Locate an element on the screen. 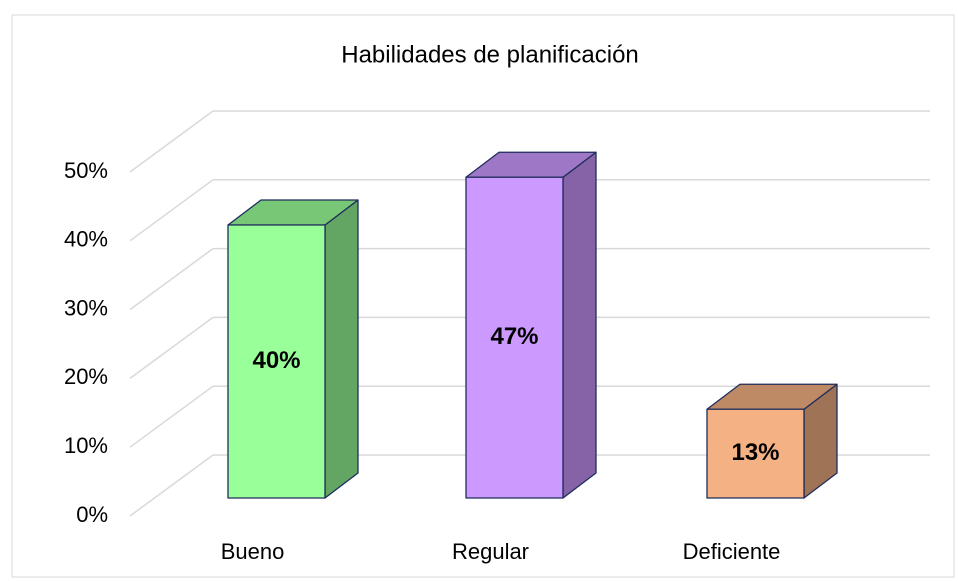  data-label: 40% is located at coordinates (276, 360).